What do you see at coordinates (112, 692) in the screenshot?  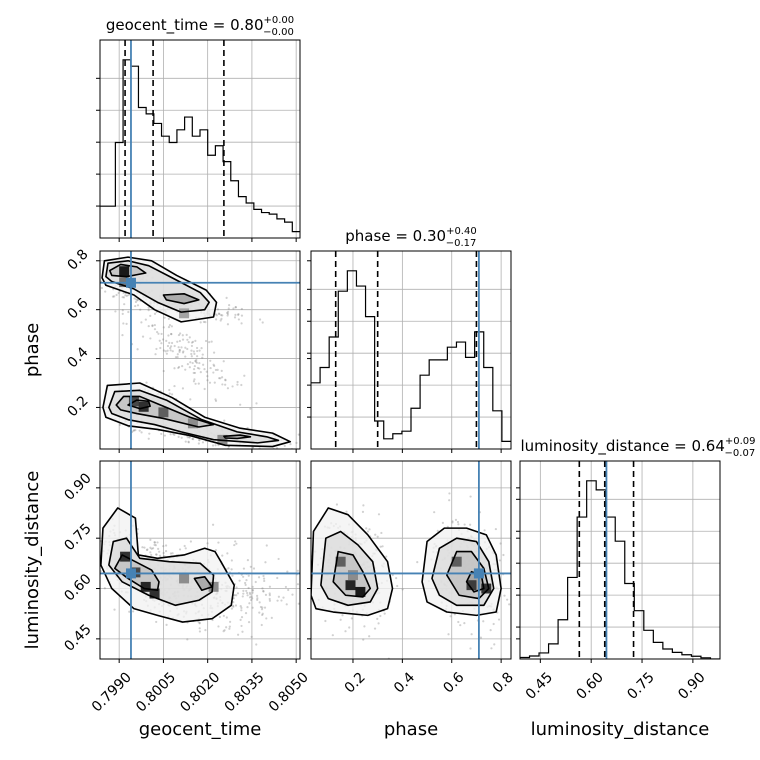 I see `x-tick-label-geocent_time: 0.7990` at bounding box center [112, 692].